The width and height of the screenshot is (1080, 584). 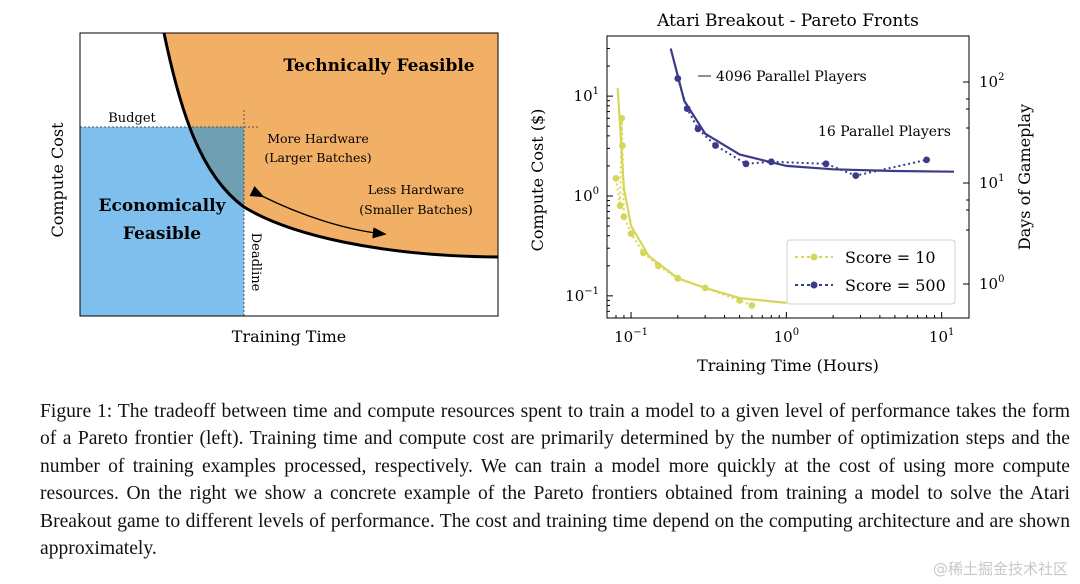 I want to click on chart-y-axis-label: Compute Cost ($), so click(x=537, y=180).